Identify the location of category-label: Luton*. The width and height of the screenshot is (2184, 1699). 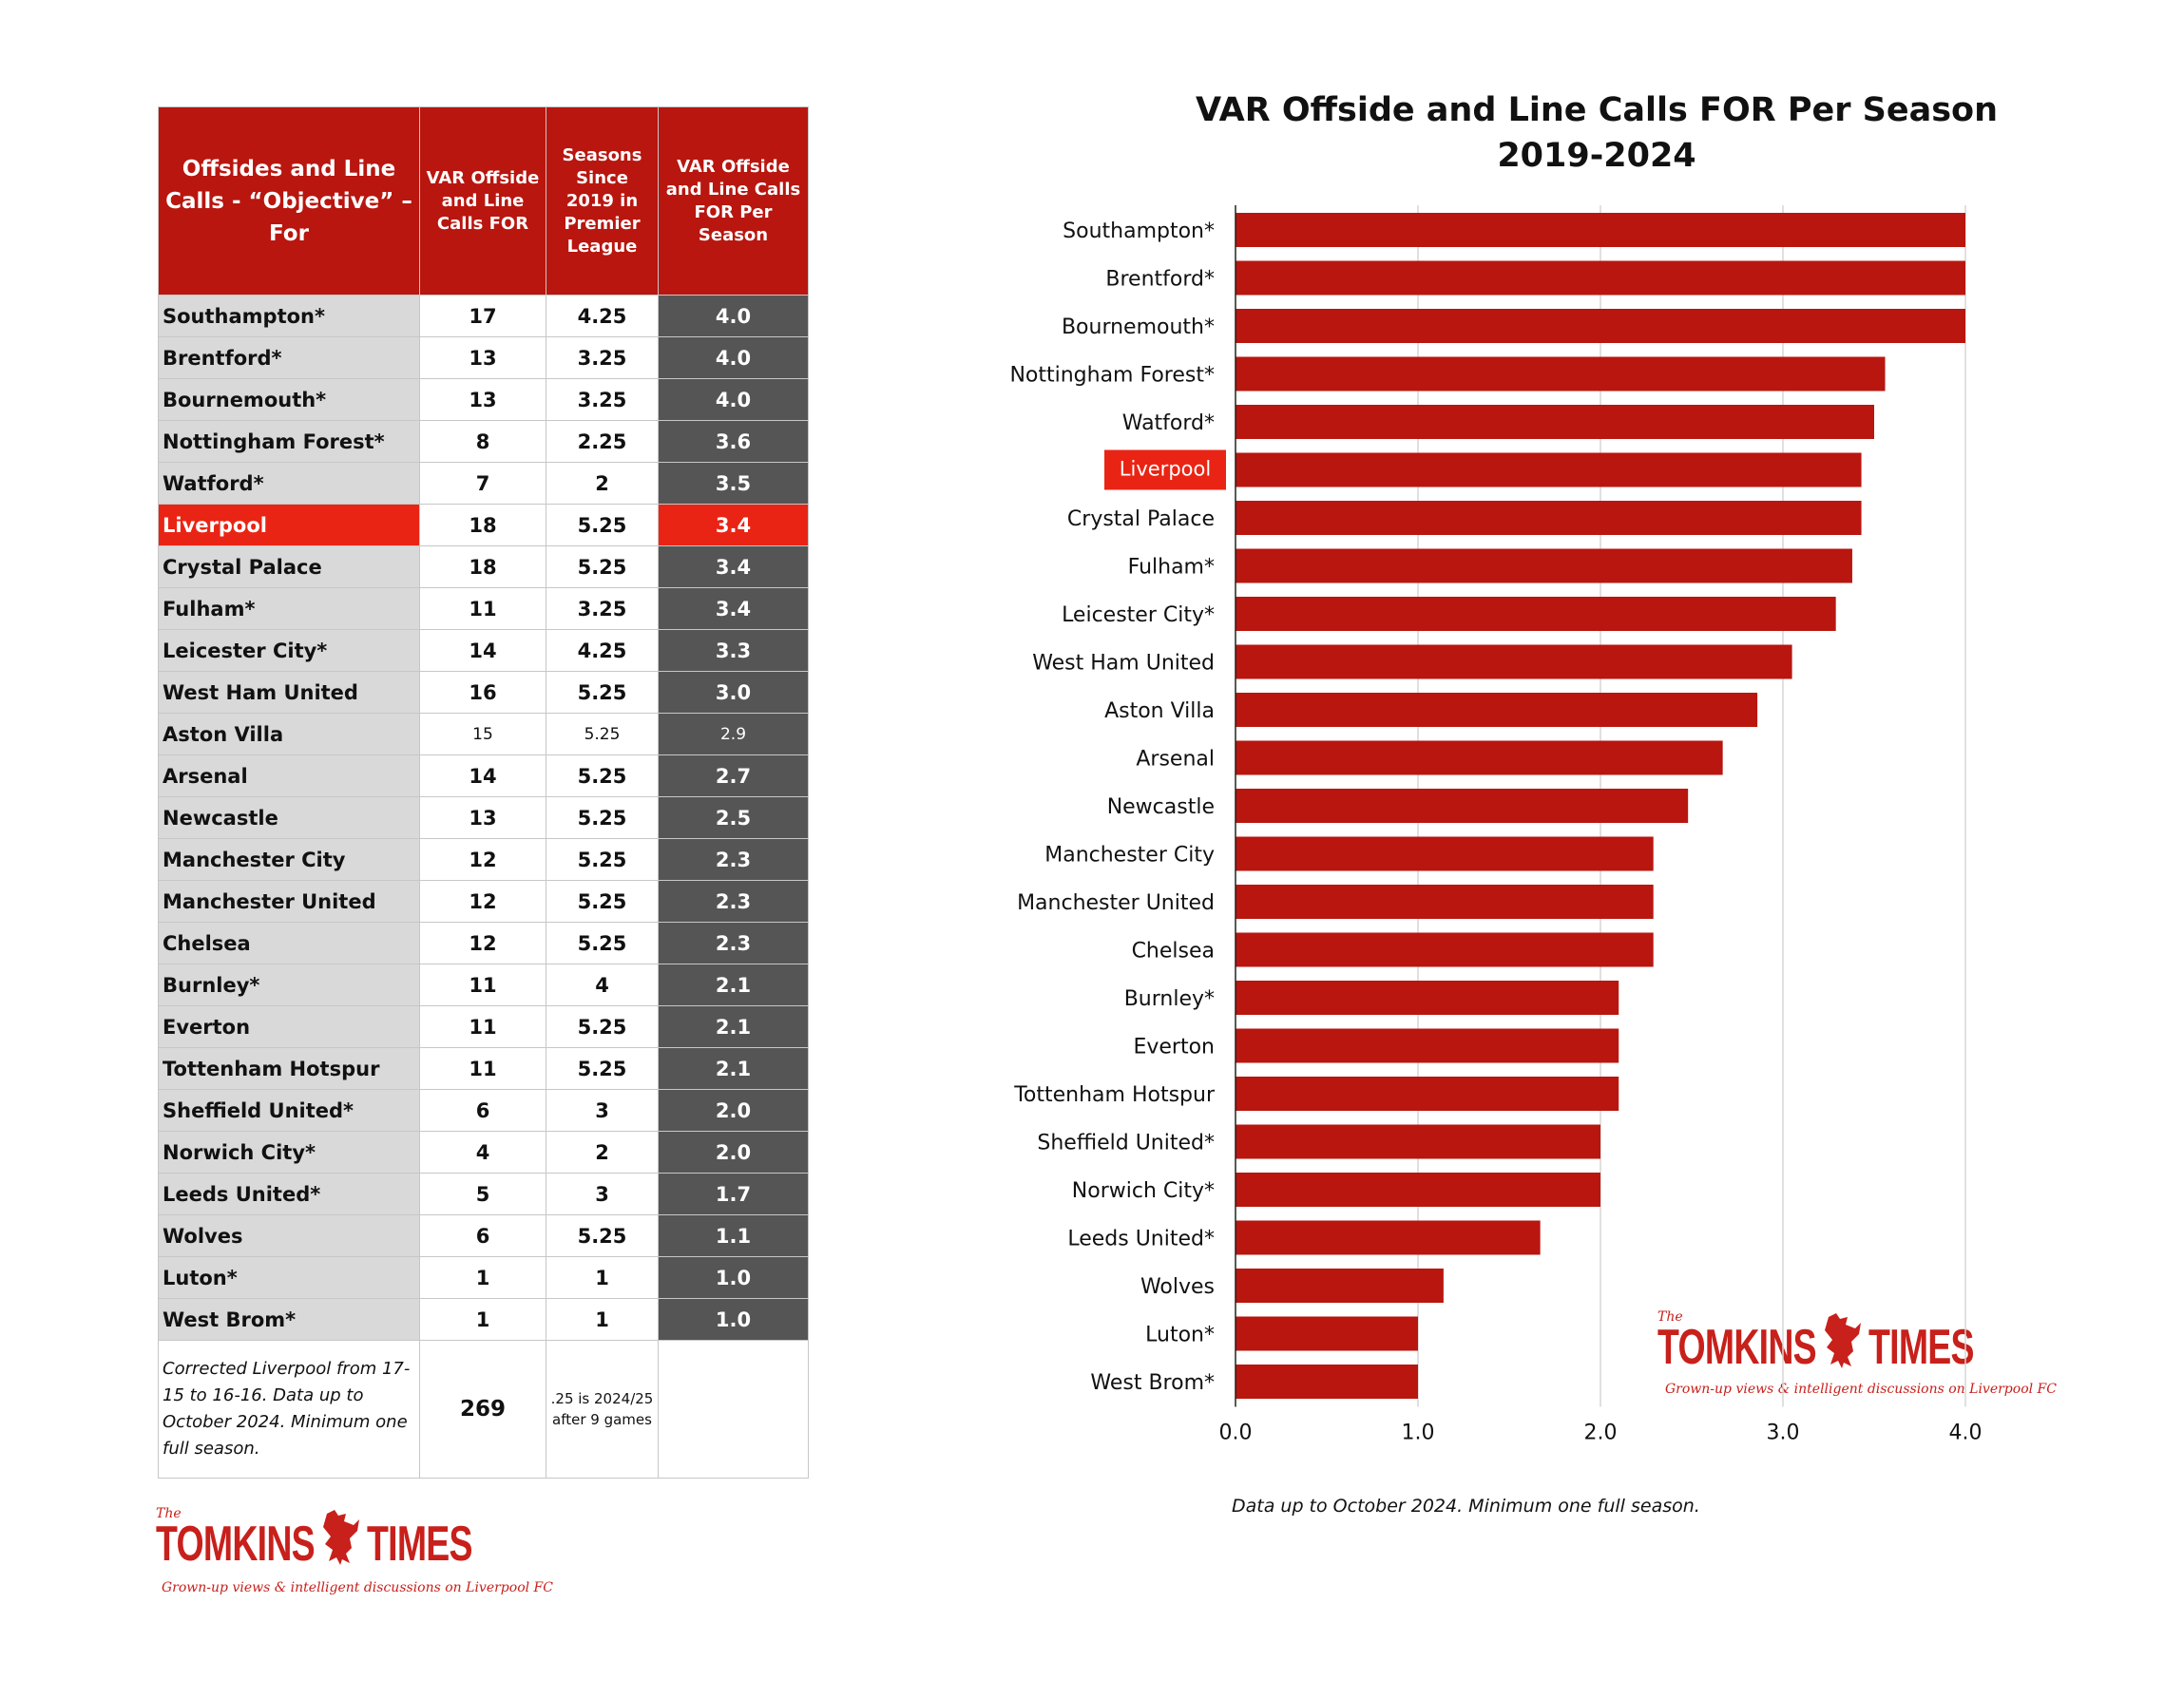
(1180, 1335).